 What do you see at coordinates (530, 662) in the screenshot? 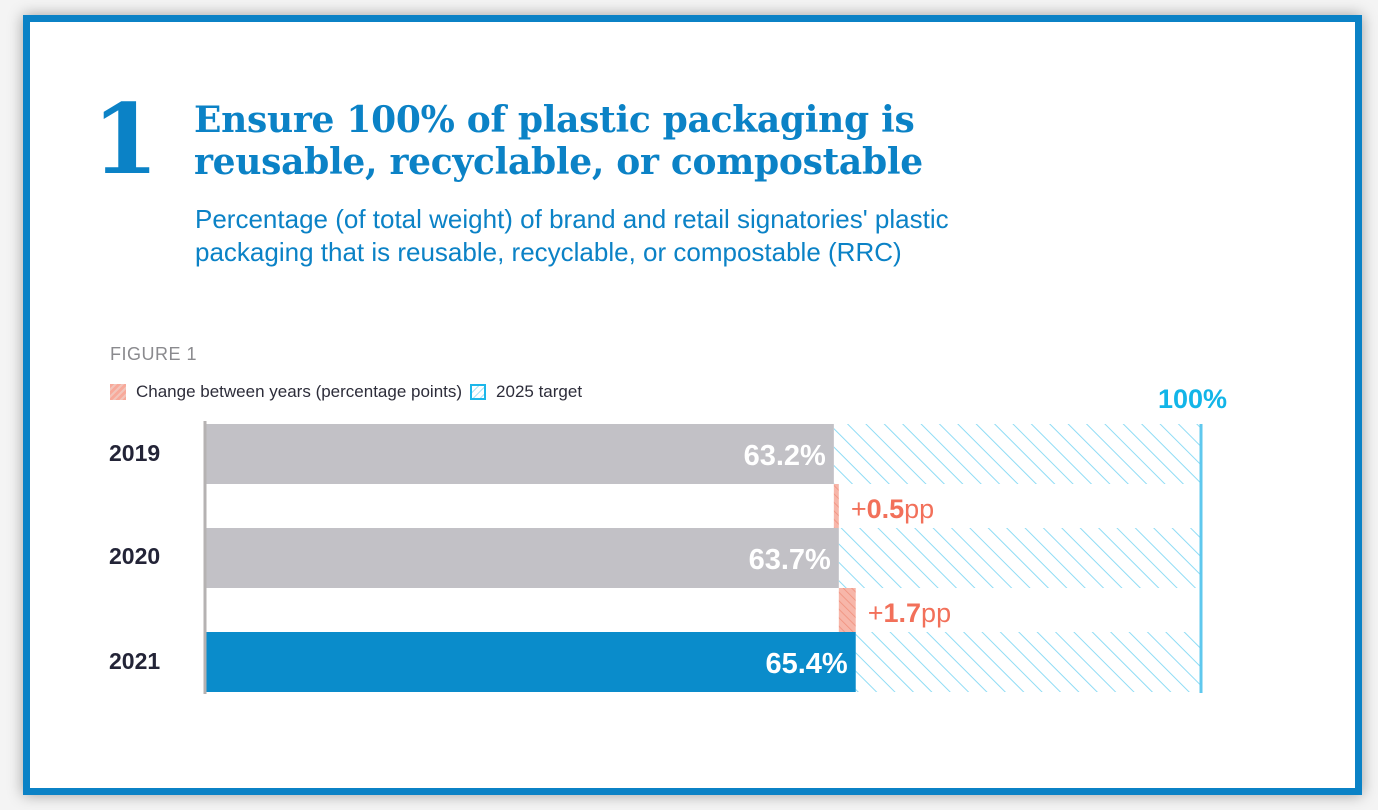
I see `bar-2021` at bounding box center [530, 662].